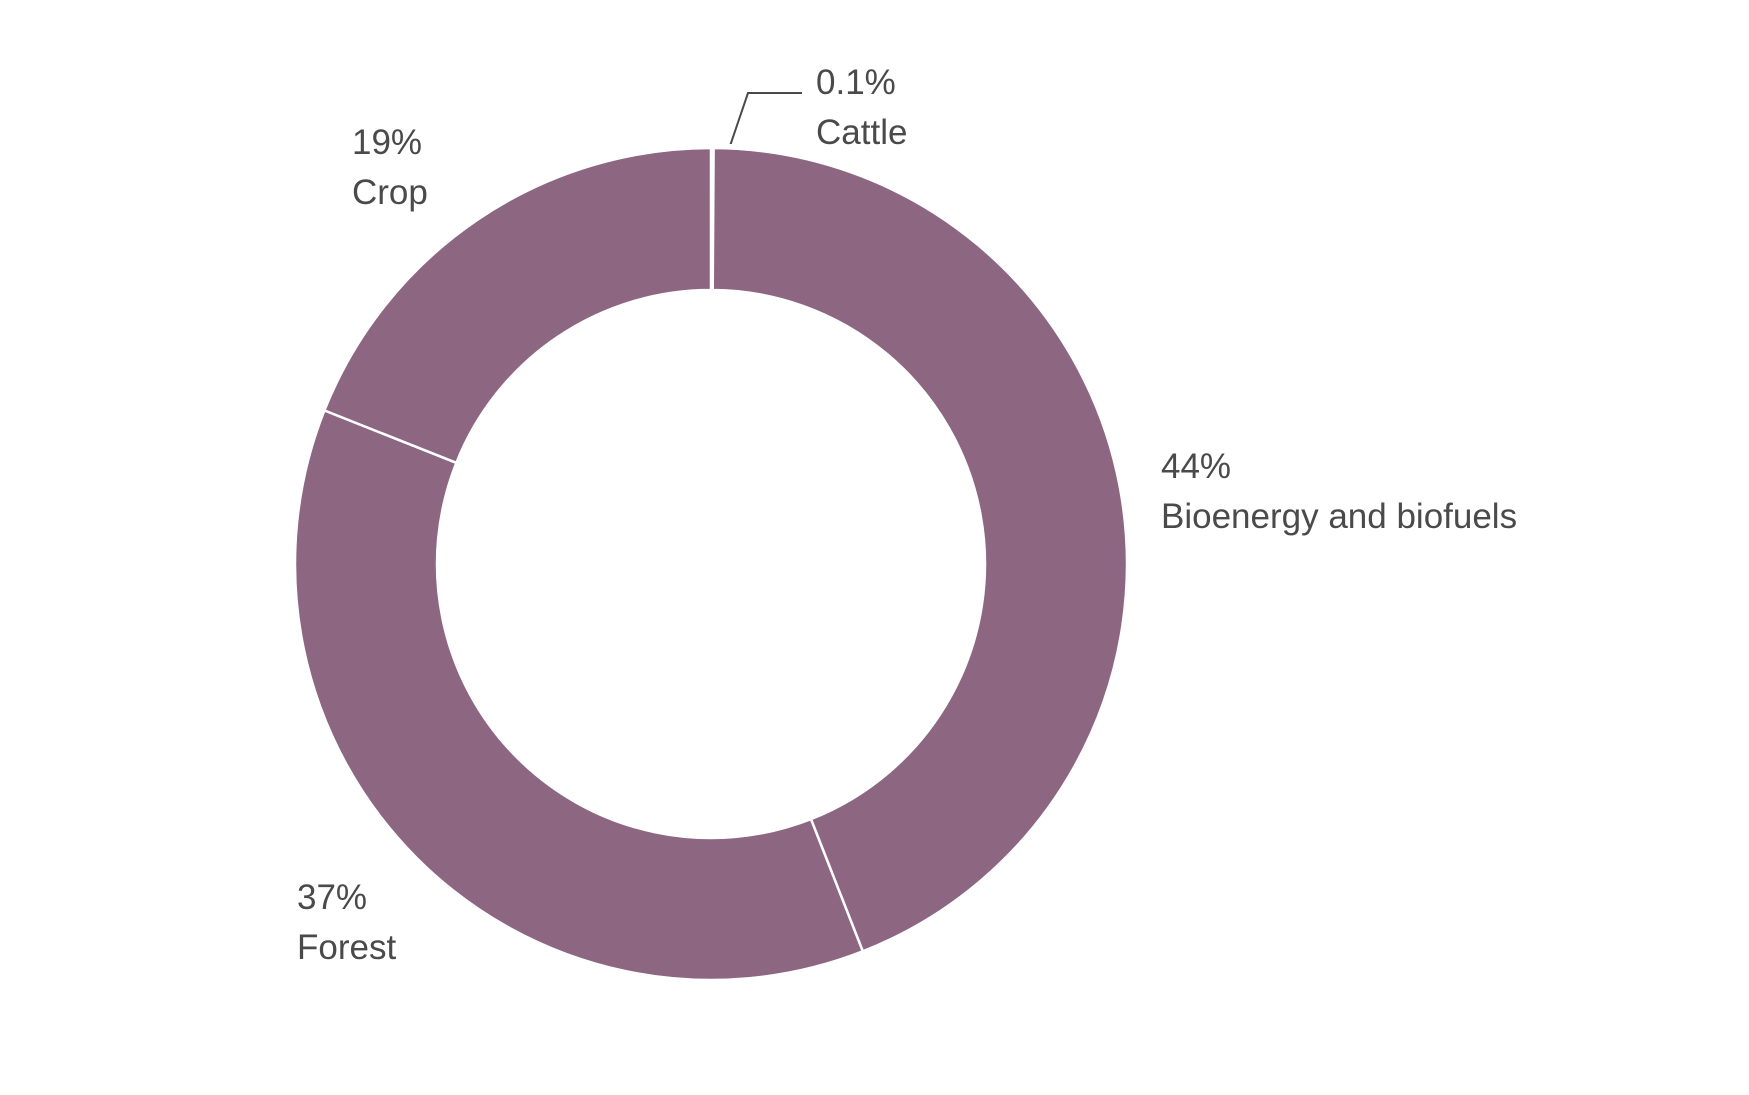 The height and width of the screenshot is (1095, 1749). What do you see at coordinates (346, 947) in the screenshot?
I see `category-label-forest: Forest` at bounding box center [346, 947].